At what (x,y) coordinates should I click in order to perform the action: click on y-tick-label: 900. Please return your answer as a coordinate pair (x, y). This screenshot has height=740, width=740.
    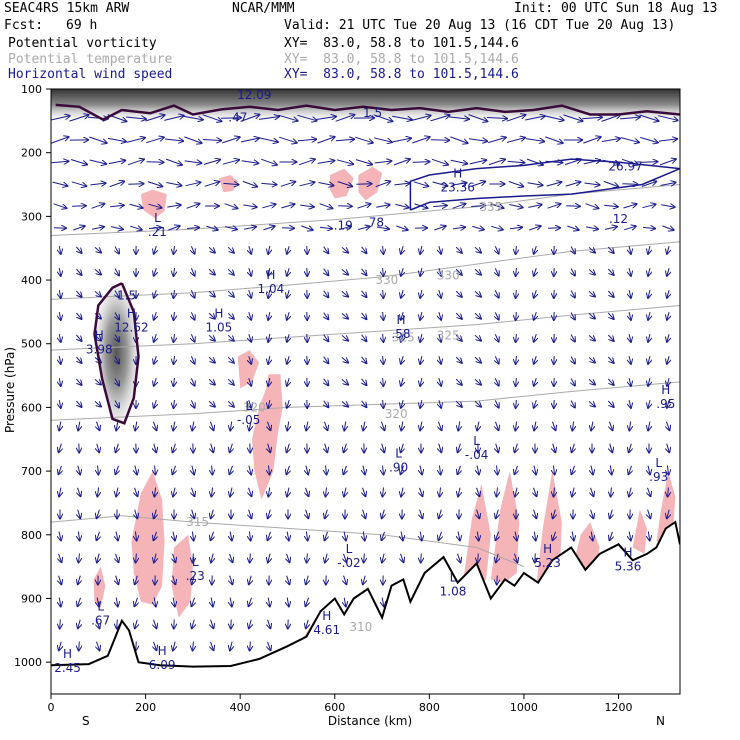
    Looking at the image, I should click on (31, 598).